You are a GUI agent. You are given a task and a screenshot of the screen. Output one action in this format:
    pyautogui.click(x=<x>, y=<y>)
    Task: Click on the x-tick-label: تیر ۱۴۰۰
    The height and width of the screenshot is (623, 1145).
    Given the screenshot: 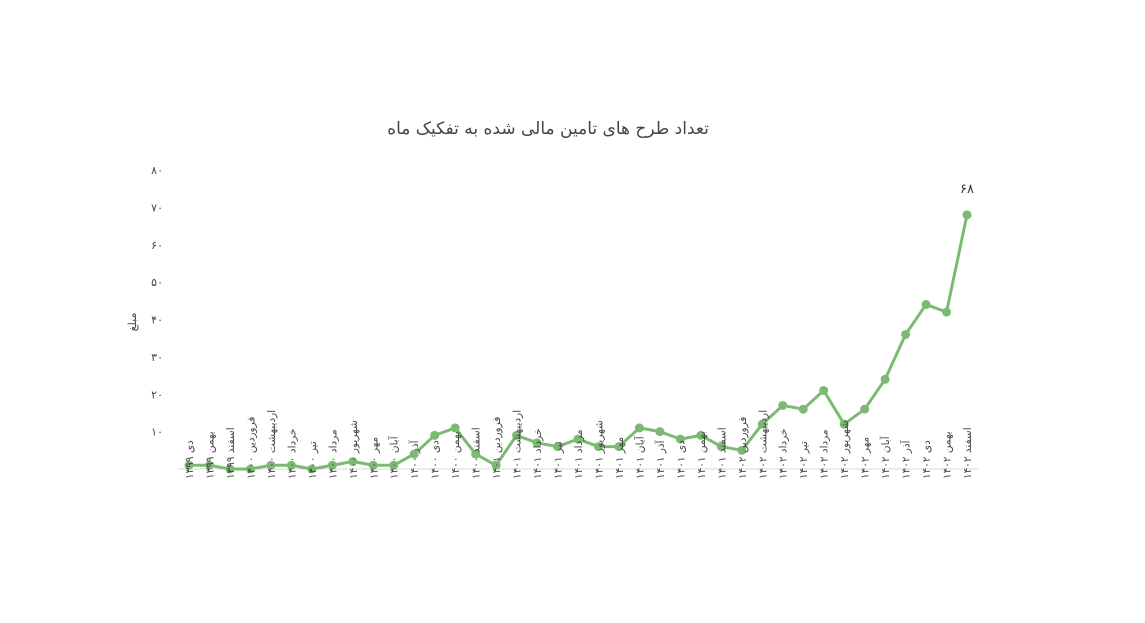 What is the action you would take?
    pyautogui.click(x=313, y=460)
    